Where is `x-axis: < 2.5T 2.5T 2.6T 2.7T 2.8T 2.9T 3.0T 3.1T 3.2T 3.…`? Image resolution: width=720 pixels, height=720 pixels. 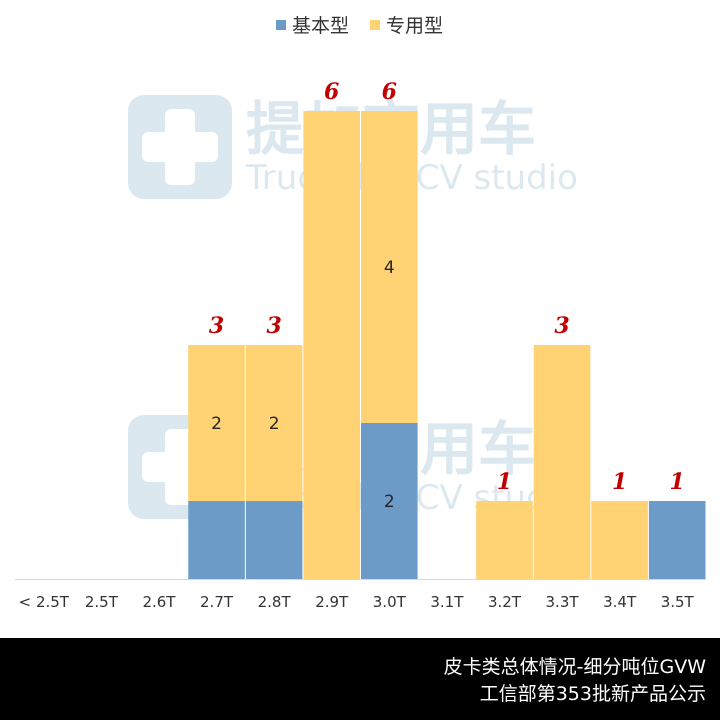 x-axis: < 2.5T 2.5T 2.6T 2.7T 2.8T 2.9T 3.0T 3.1T 3.2T 3.… is located at coordinates (360, 595).